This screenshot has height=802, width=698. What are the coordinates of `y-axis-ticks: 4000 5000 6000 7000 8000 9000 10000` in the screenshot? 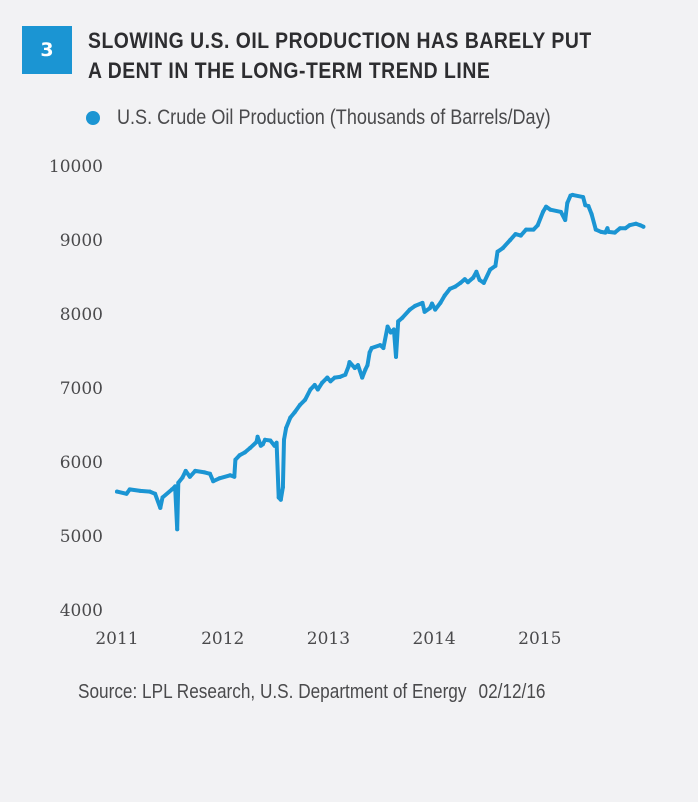 It's located at (76, 389).